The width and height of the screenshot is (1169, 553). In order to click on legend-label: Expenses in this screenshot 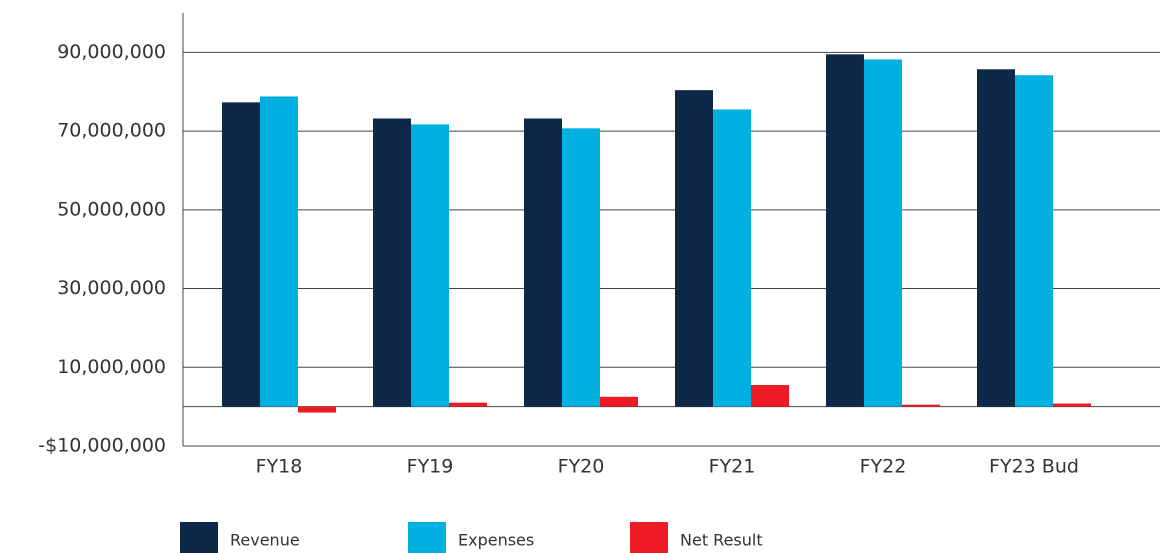, I will do `click(496, 540)`.